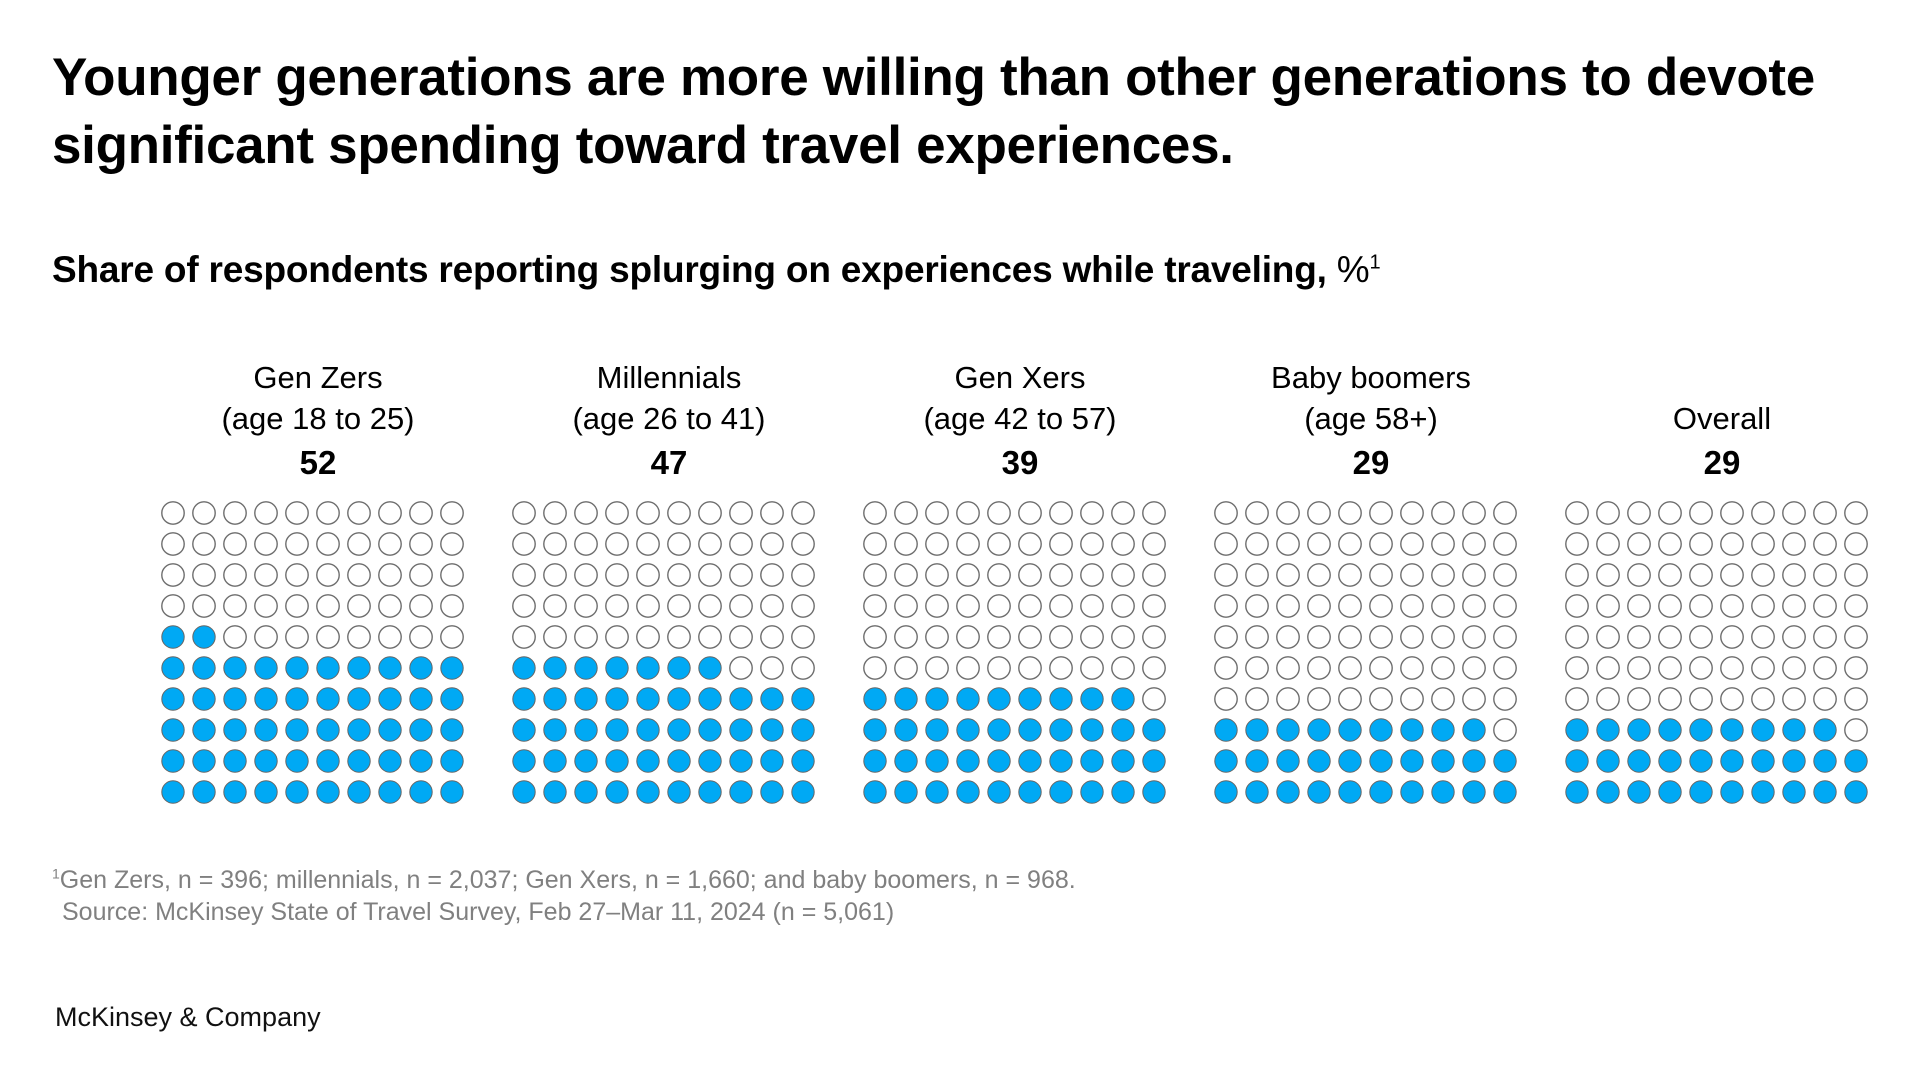 The width and height of the screenshot is (1920, 1080). Describe the element at coordinates (318, 418) in the screenshot. I see `panel-label-line: (age 18 to 25)` at that location.